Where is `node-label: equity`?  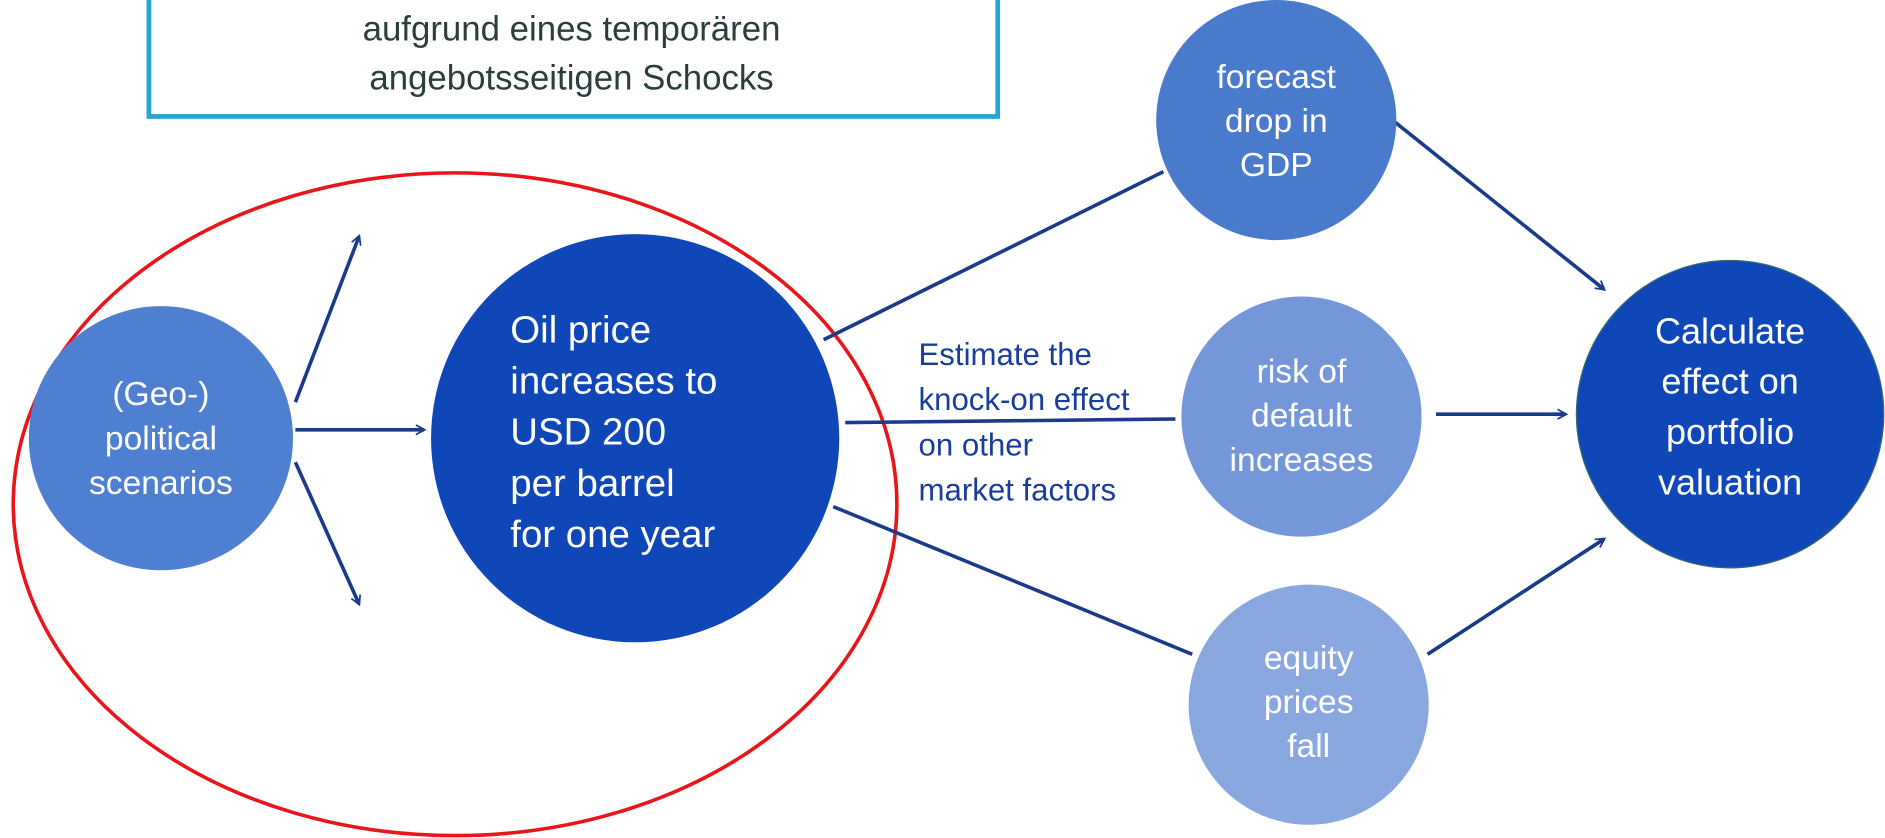 node-label: equity is located at coordinates (1309, 658).